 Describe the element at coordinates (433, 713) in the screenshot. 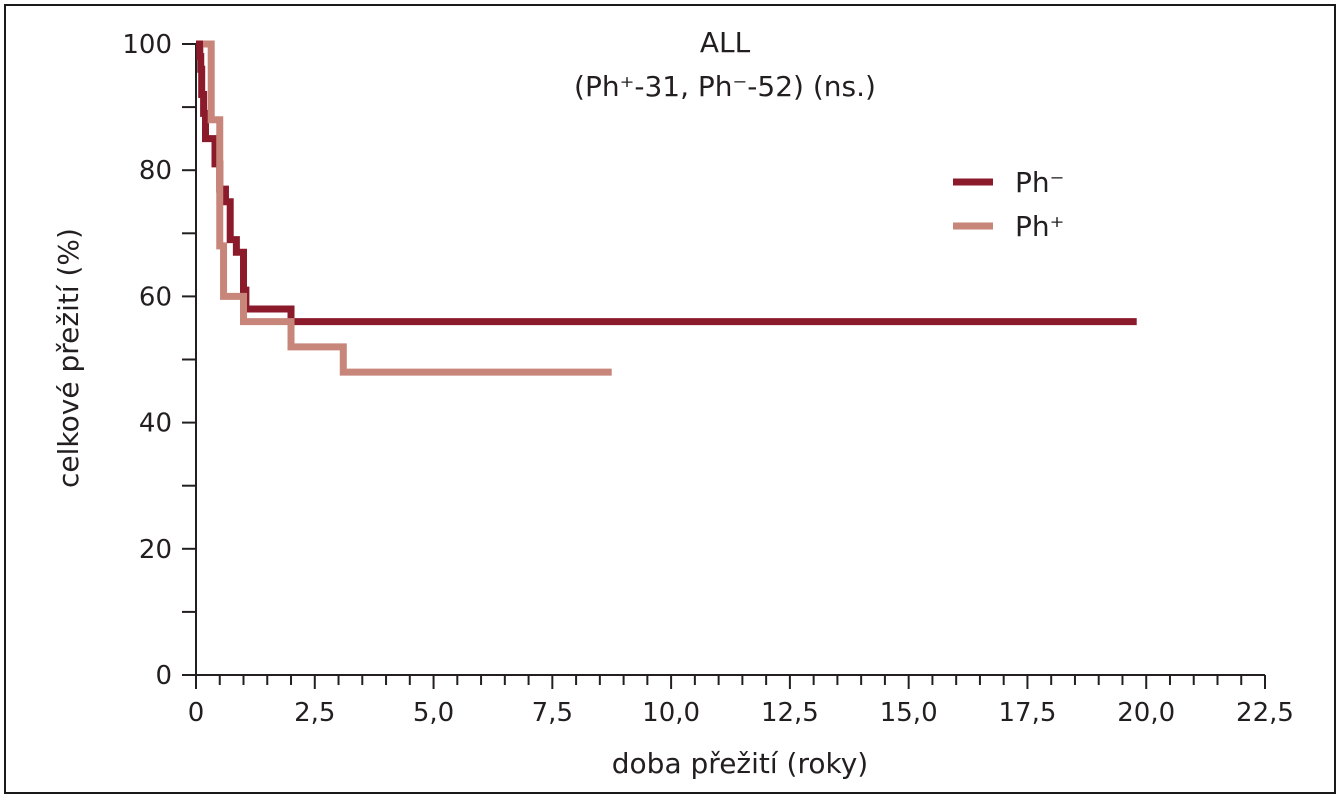

I see `x-tick-label: 5,0` at that location.